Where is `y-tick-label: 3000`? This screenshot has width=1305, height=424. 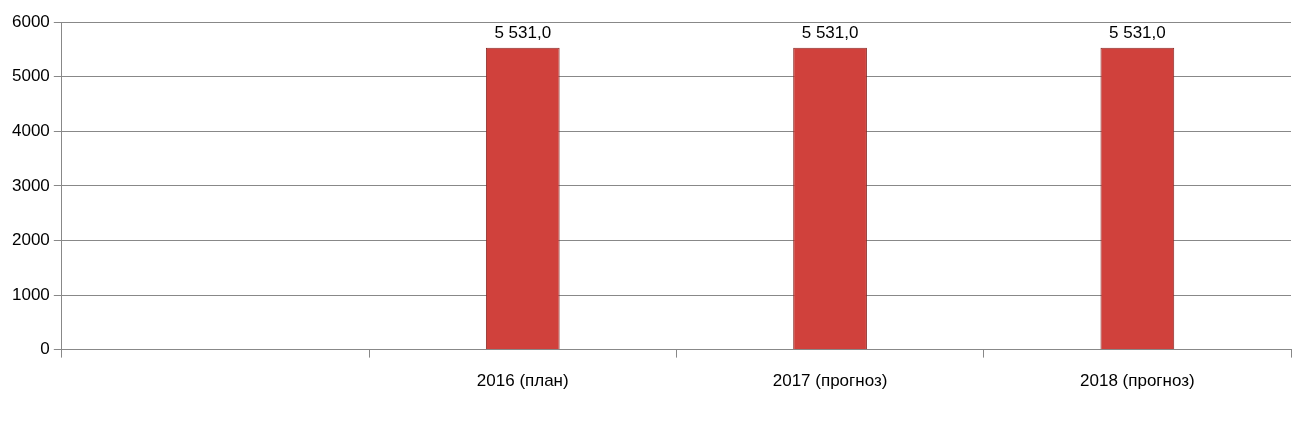
y-tick-label: 3000 is located at coordinates (30, 185).